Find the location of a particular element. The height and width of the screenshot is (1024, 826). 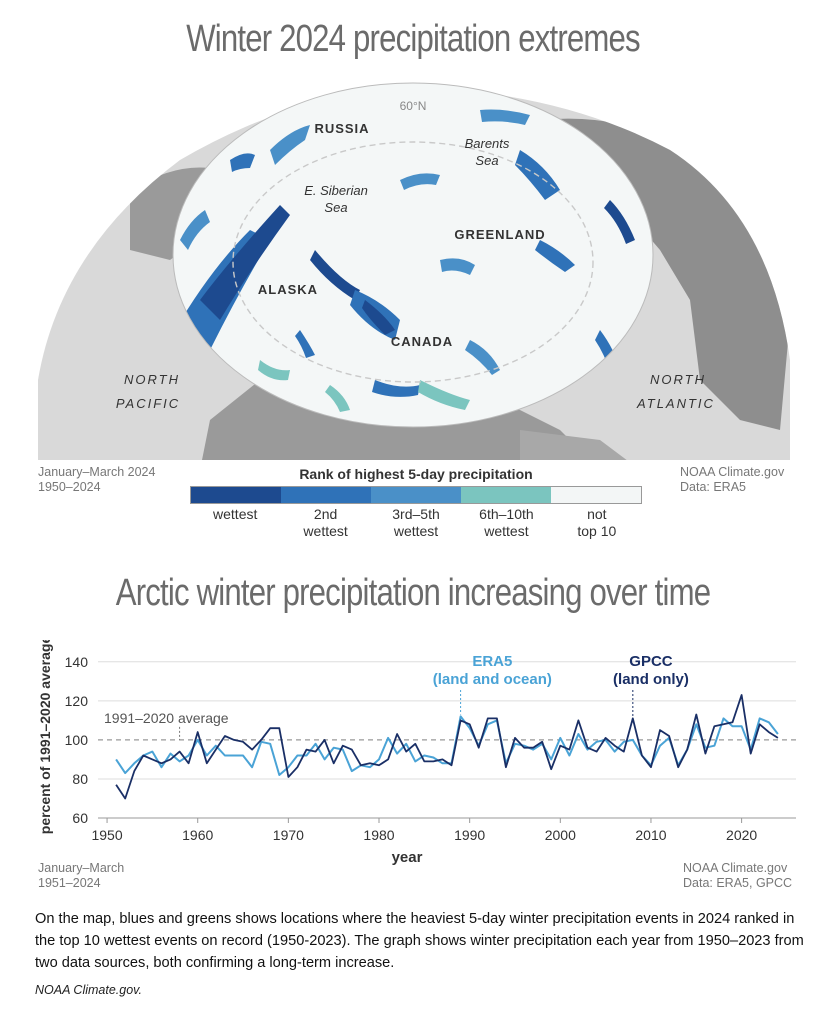

label-north-atlantic-2: ATLANTIC is located at coordinates (675, 403).